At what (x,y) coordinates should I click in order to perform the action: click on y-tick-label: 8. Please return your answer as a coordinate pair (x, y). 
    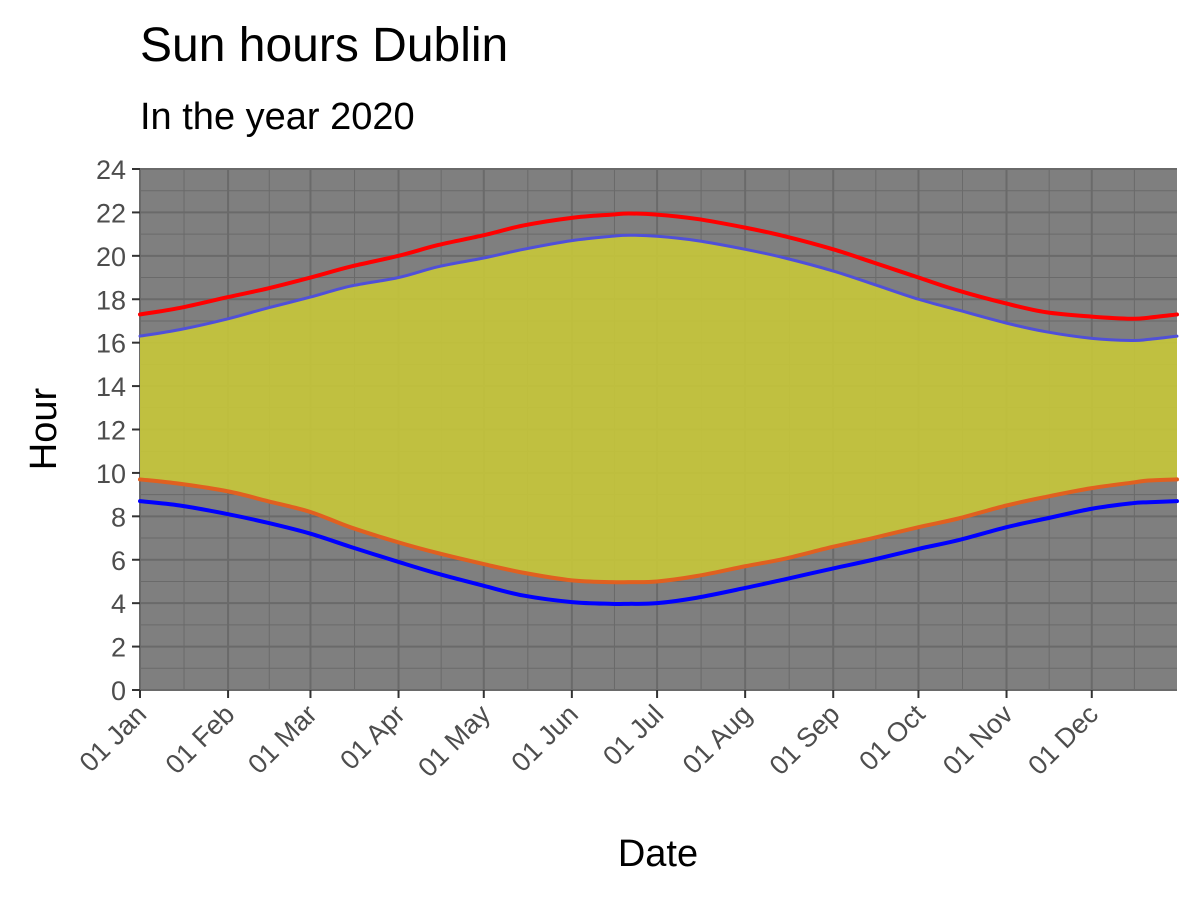
    Looking at the image, I should click on (118, 517).